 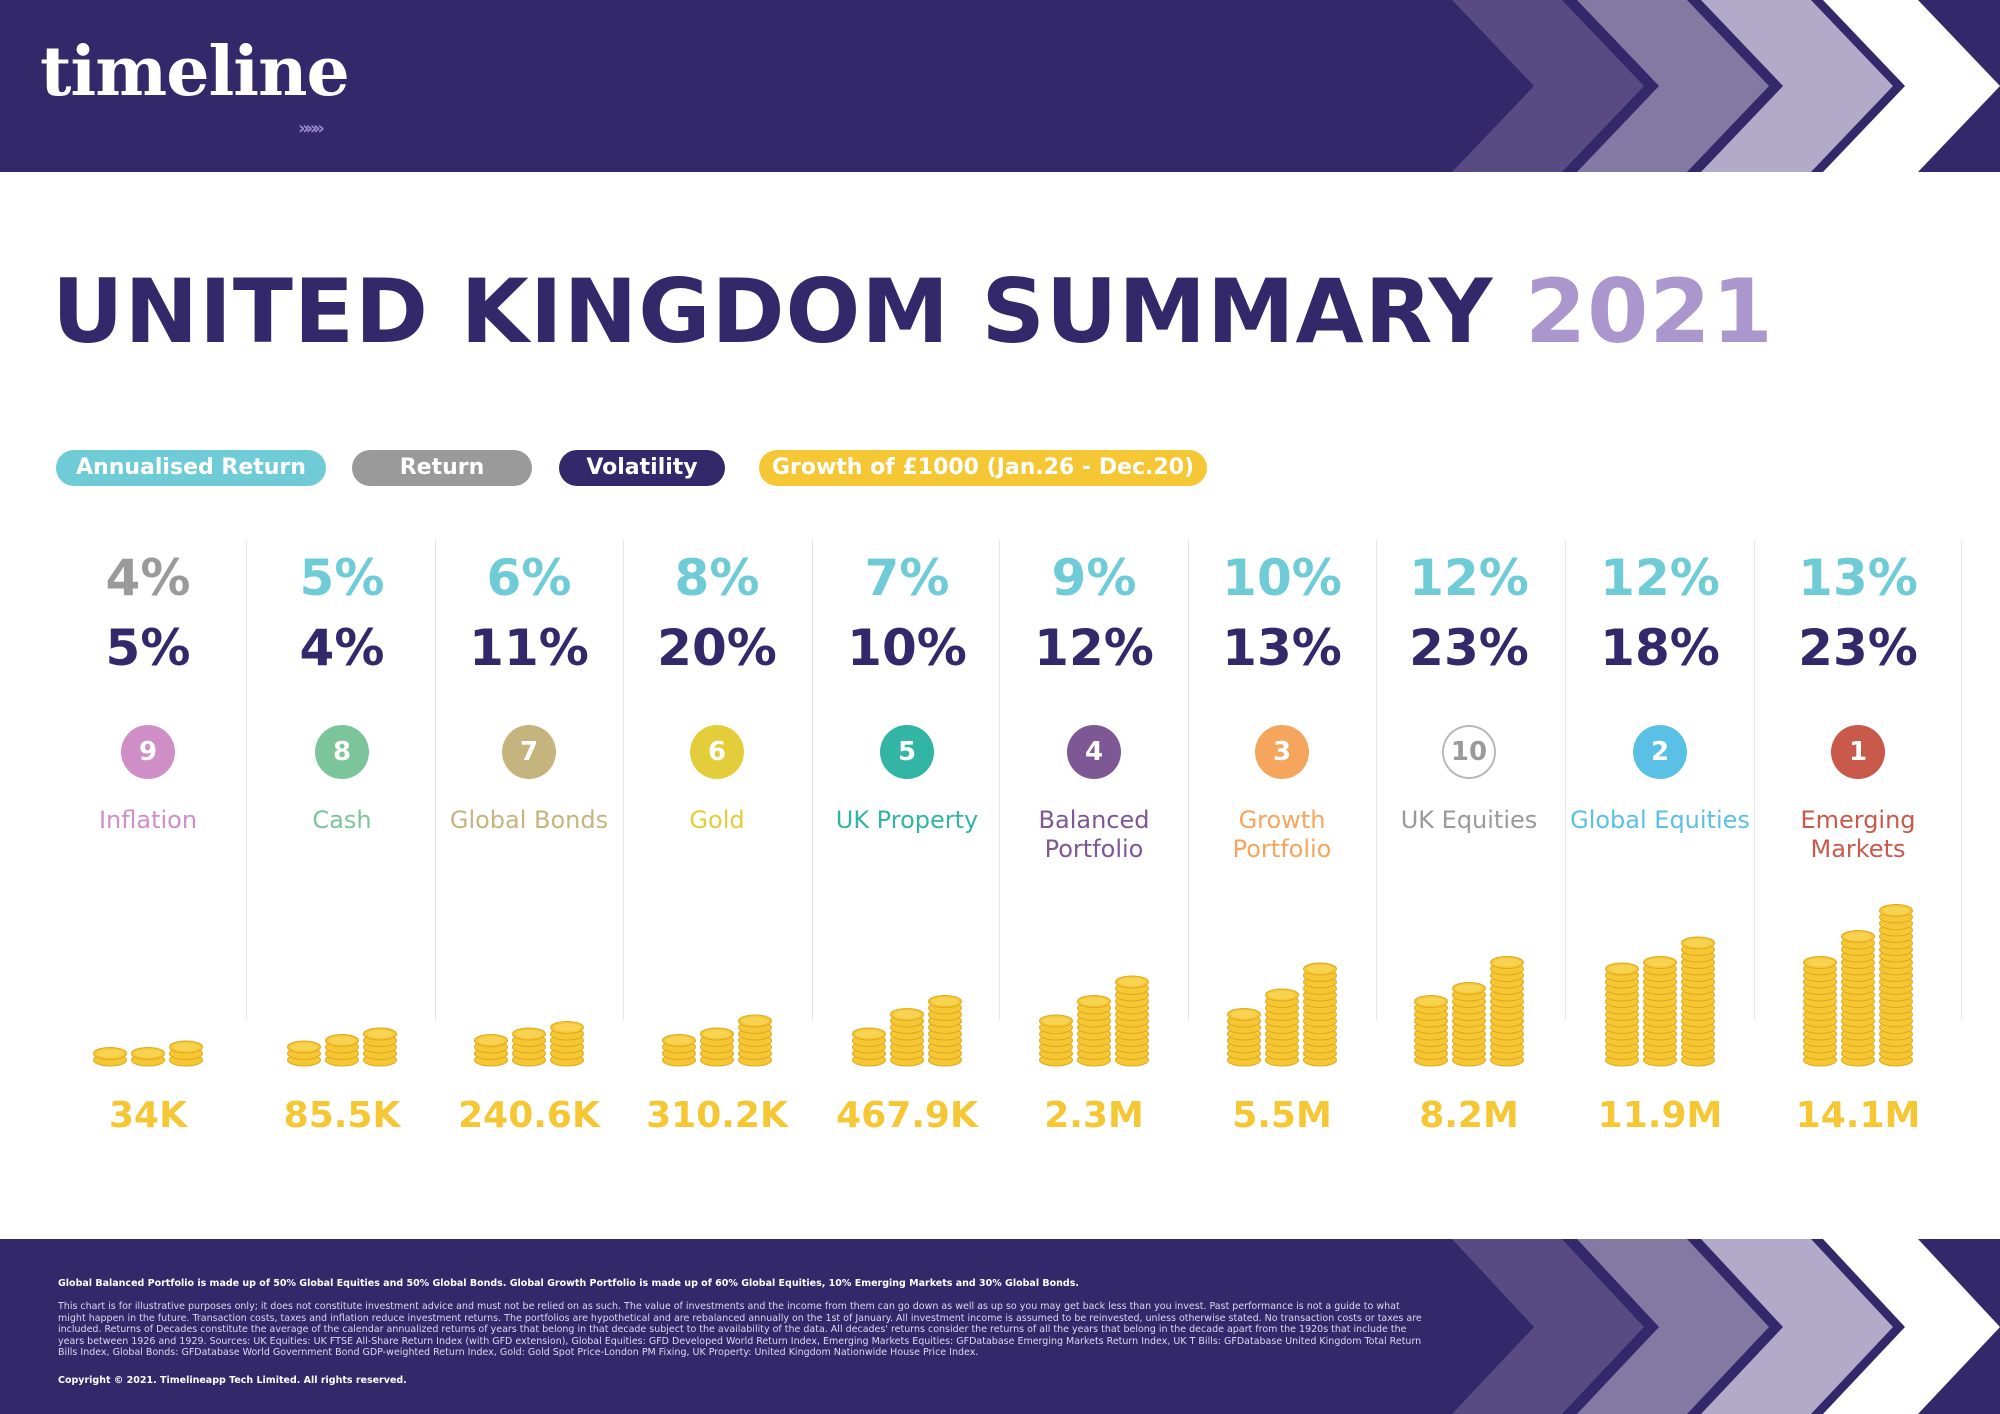 What do you see at coordinates (1660, 752) in the screenshot?
I see `rank-badge: 2` at bounding box center [1660, 752].